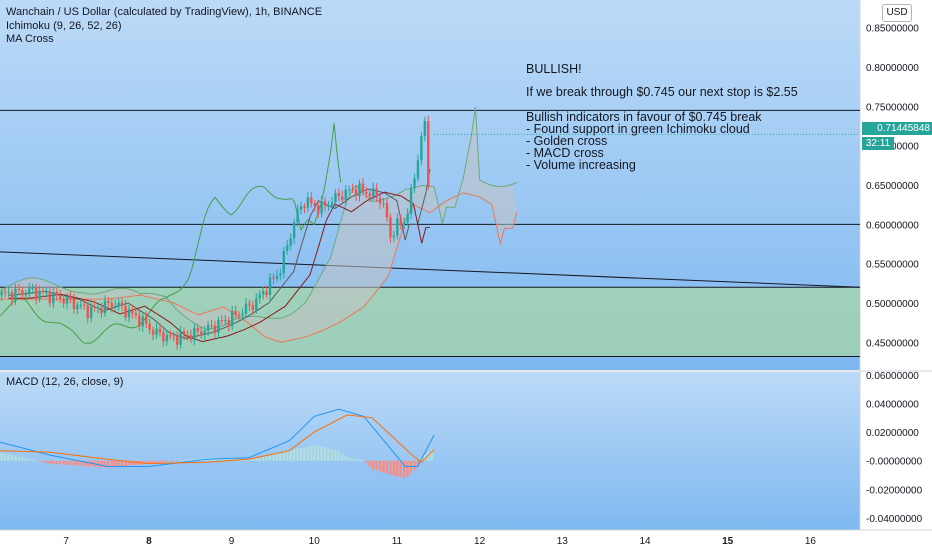 The image size is (932, 550). Describe the element at coordinates (217, 439) in the screenshot. I see `macd-signal-line` at that location.